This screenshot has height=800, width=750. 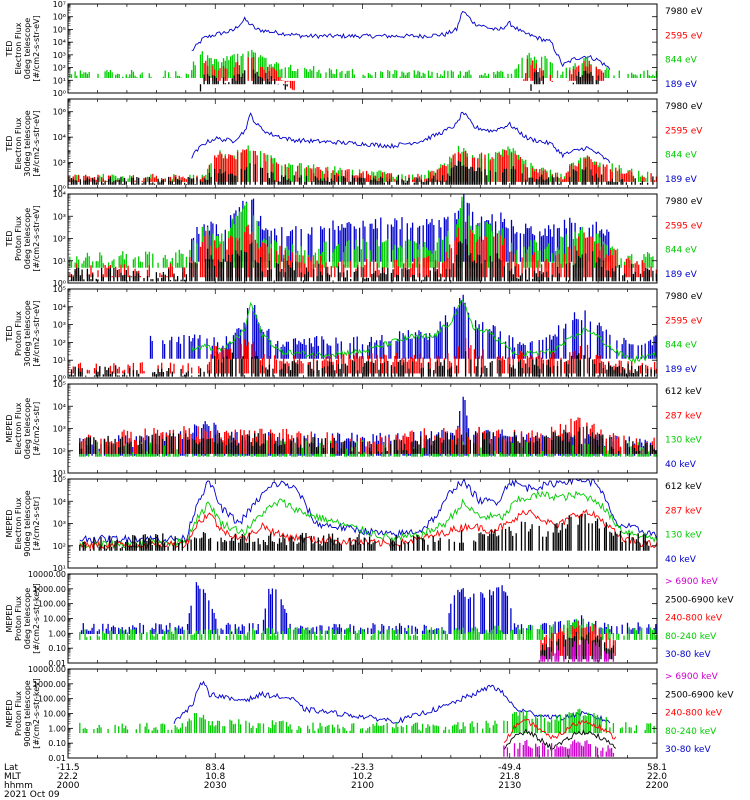 I want to click on series-80-240-kev, so click(x=367, y=721).